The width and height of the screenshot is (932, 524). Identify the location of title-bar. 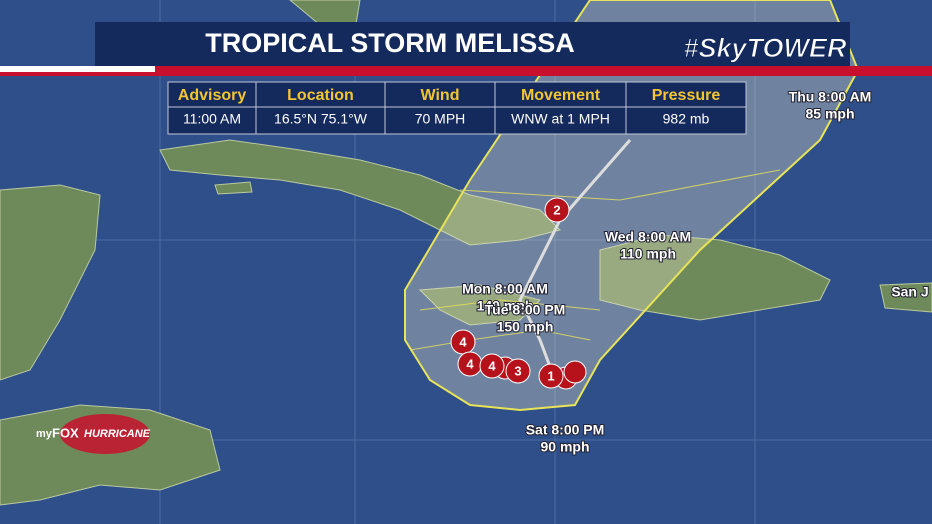
(472, 44).